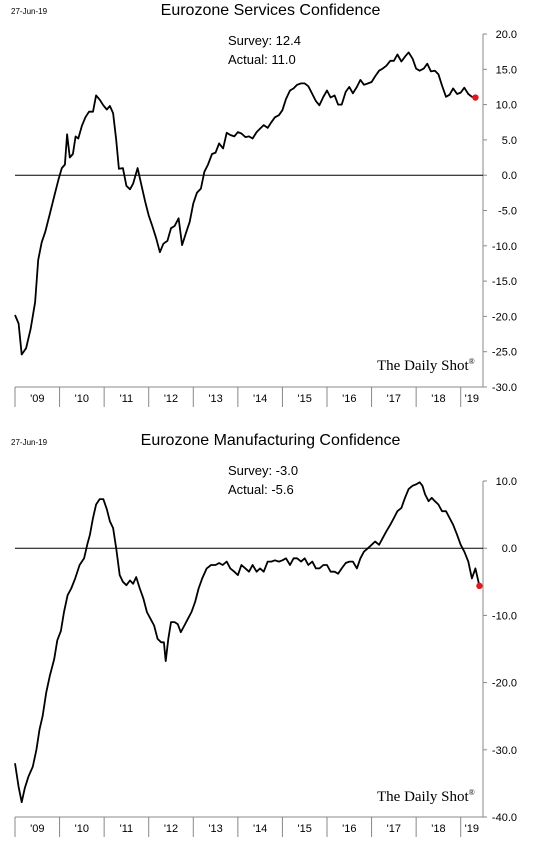 Image resolution: width=541 pixels, height=864 pixels. I want to click on y-tick-label: -25.0, so click(504, 353).